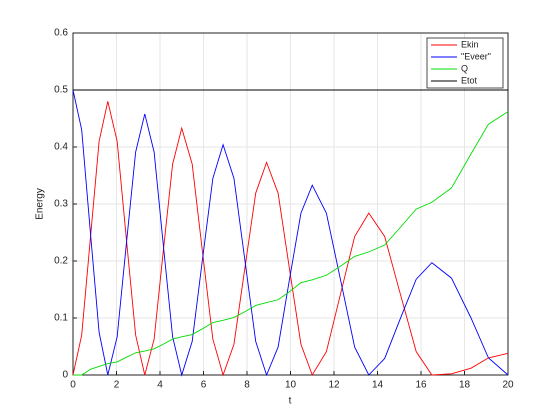 Image resolution: width=560 pixels, height=420 pixels. I want to click on x-tick-label: 4, so click(160, 385).